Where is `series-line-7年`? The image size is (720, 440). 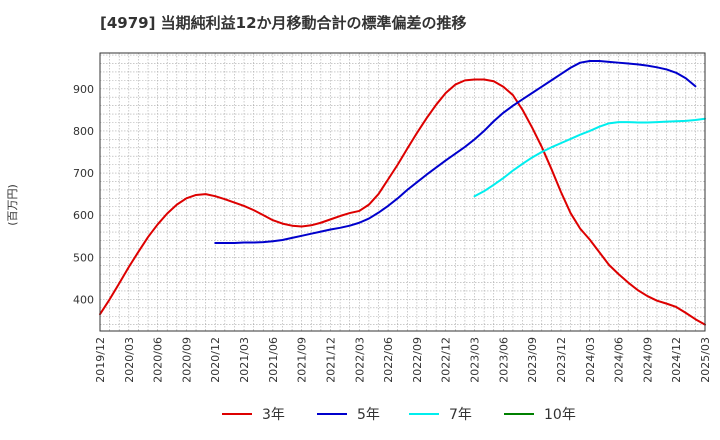
series-line-7年 is located at coordinates (589, 157).